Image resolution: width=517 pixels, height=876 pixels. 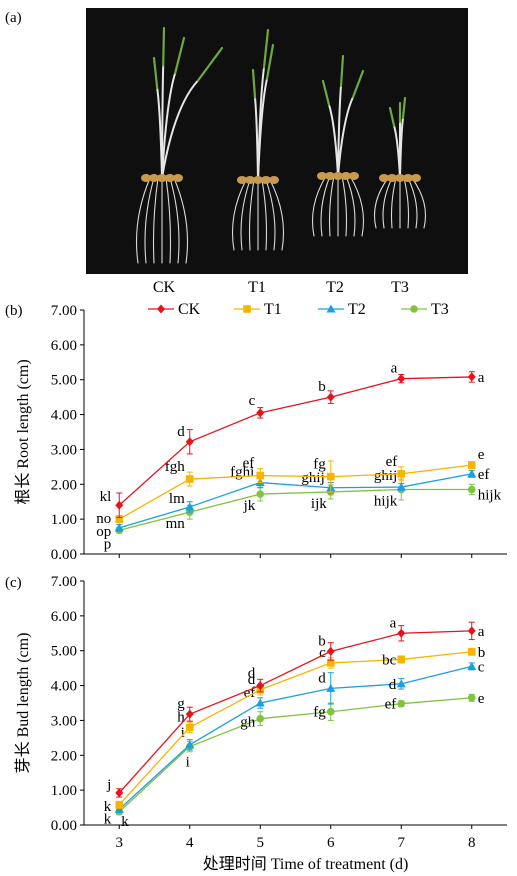 What do you see at coordinates (319, 504) in the screenshot?
I see `significance-label: ijk` at bounding box center [319, 504].